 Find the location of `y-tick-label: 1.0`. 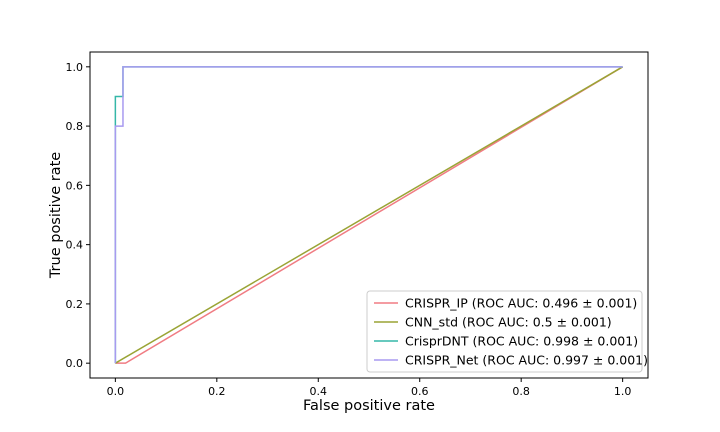

y-tick-label: 1.0 is located at coordinates (75, 67).